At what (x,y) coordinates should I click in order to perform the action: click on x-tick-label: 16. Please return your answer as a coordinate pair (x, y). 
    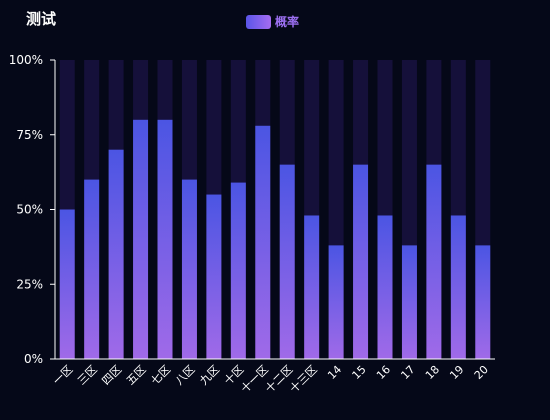
    Looking at the image, I should click on (383, 372).